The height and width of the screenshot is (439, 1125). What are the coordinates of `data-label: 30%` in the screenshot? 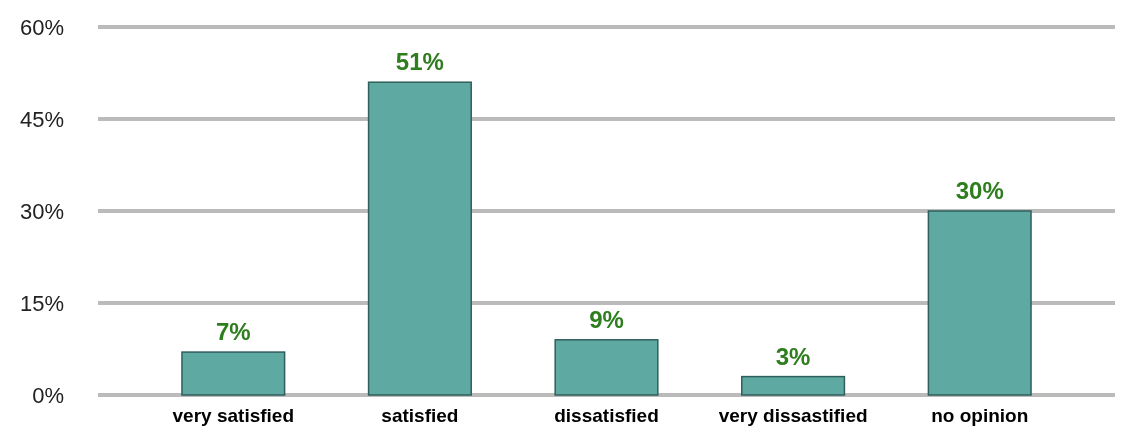 It's located at (979, 190).